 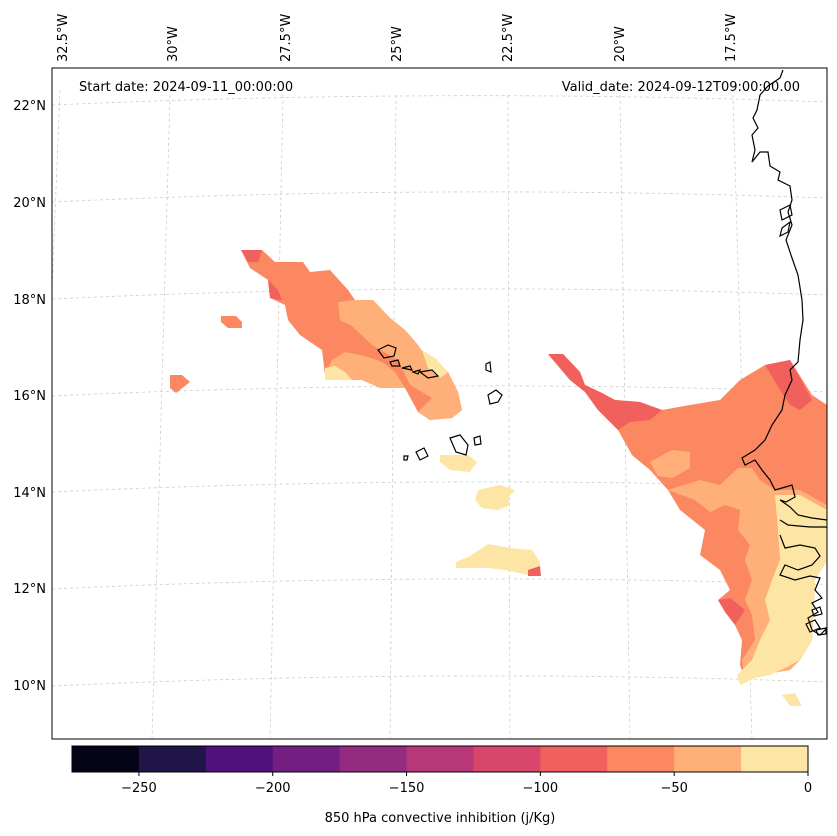 I want to click on colorbar-title: 850 hPa convective inhibition (j/Kg), so click(x=440, y=818).